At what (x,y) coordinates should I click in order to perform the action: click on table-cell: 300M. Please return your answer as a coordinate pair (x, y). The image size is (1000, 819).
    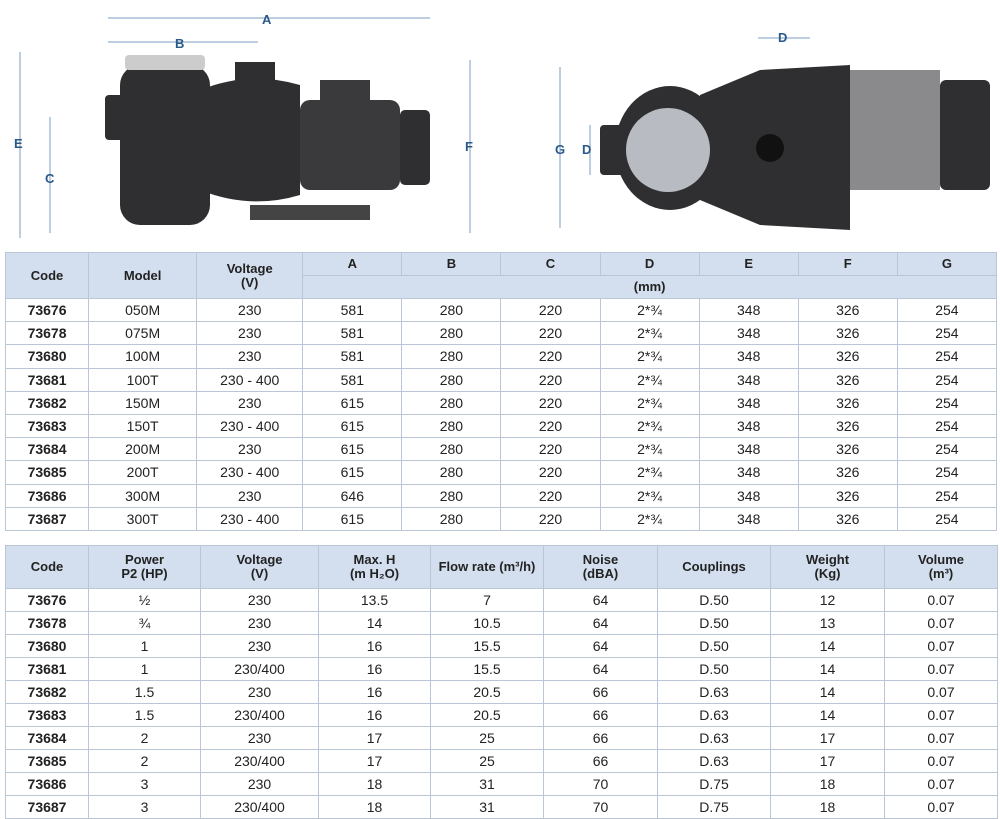
    Looking at the image, I should click on (143, 495).